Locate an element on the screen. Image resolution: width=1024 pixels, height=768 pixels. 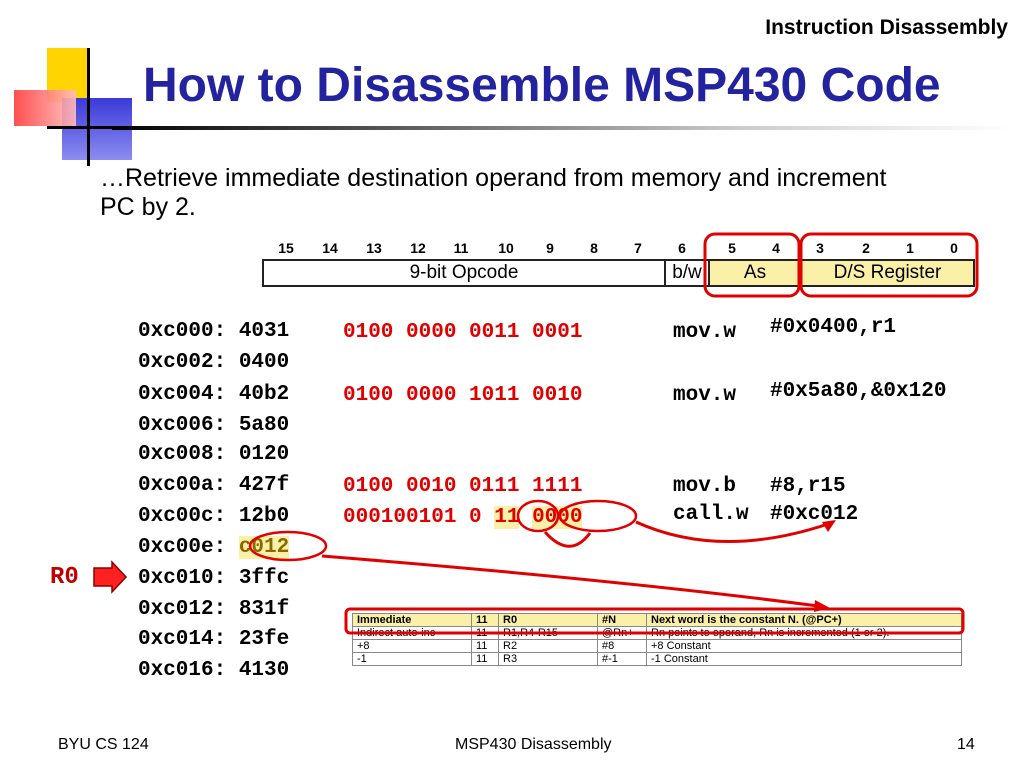
word-value: 3ffc is located at coordinates (264, 578).